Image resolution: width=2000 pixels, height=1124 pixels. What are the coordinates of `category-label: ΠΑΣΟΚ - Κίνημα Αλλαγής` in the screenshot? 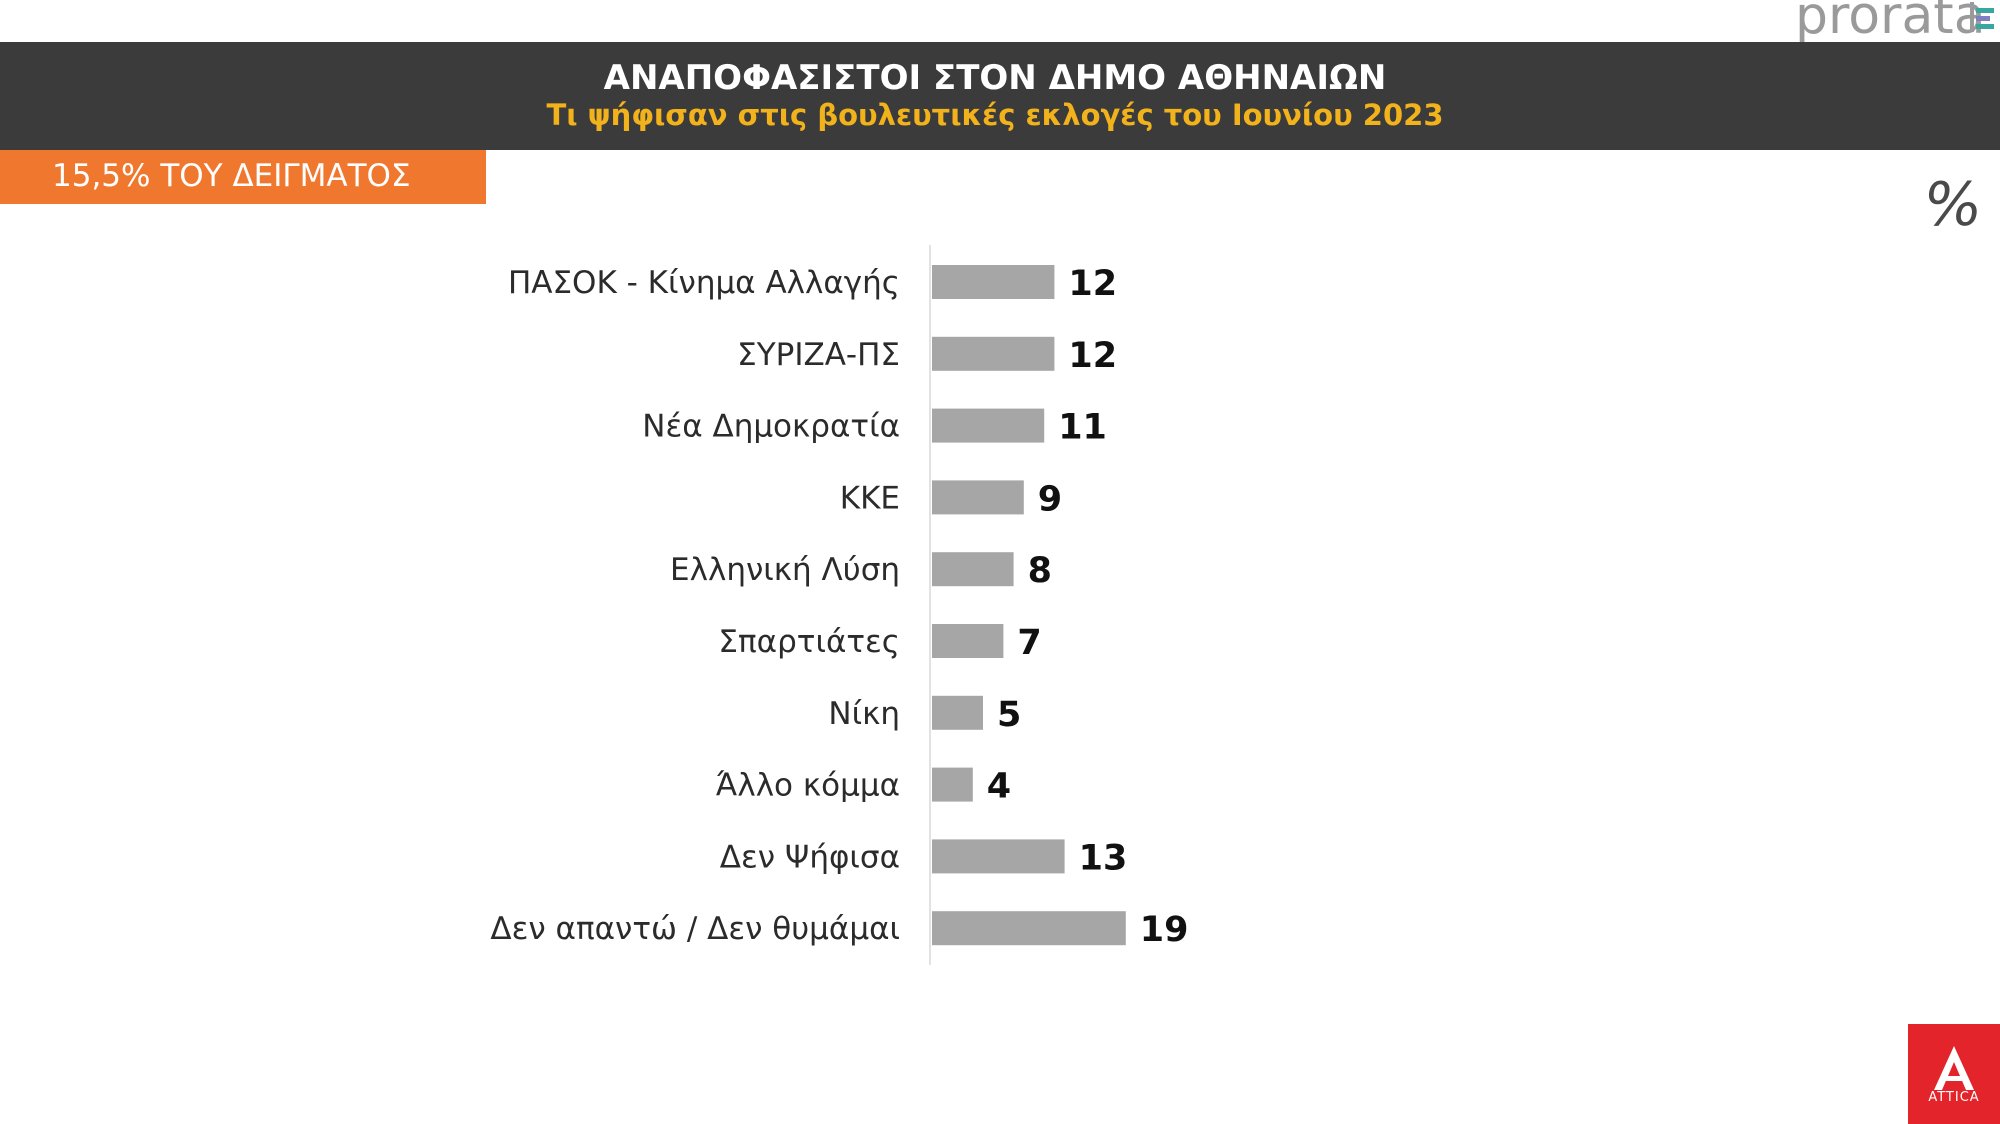 It's located at (704, 283).